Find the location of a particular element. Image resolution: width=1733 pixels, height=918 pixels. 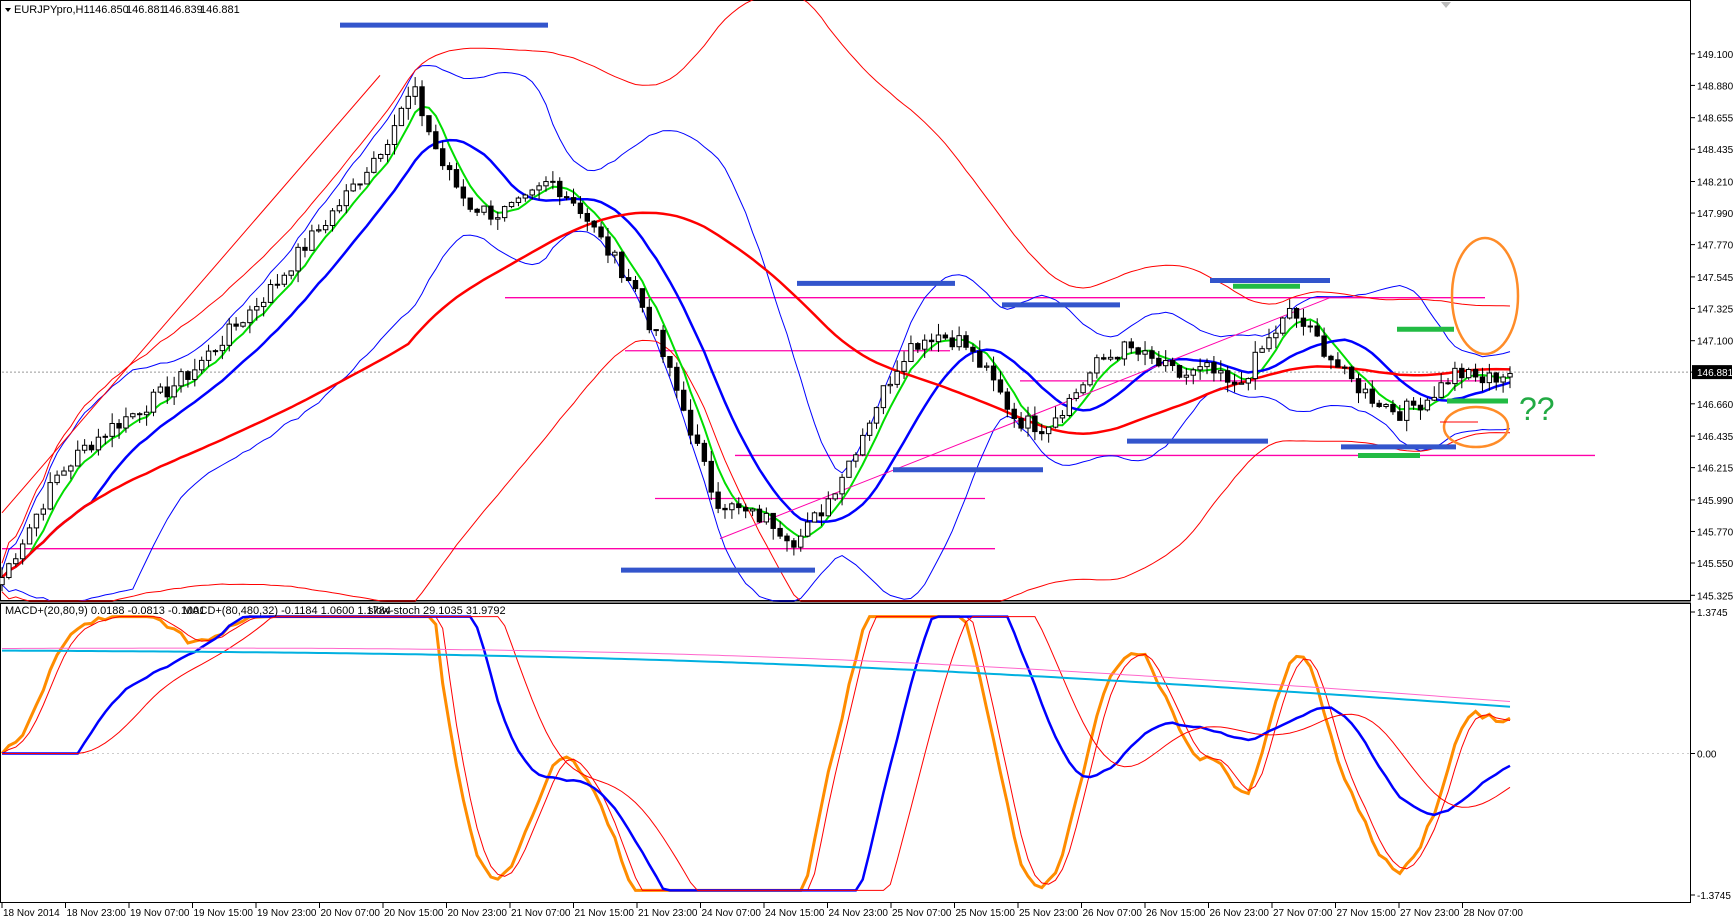

time-tick-label: 26 Nov 23:00 is located at coordinates (1240, 913).